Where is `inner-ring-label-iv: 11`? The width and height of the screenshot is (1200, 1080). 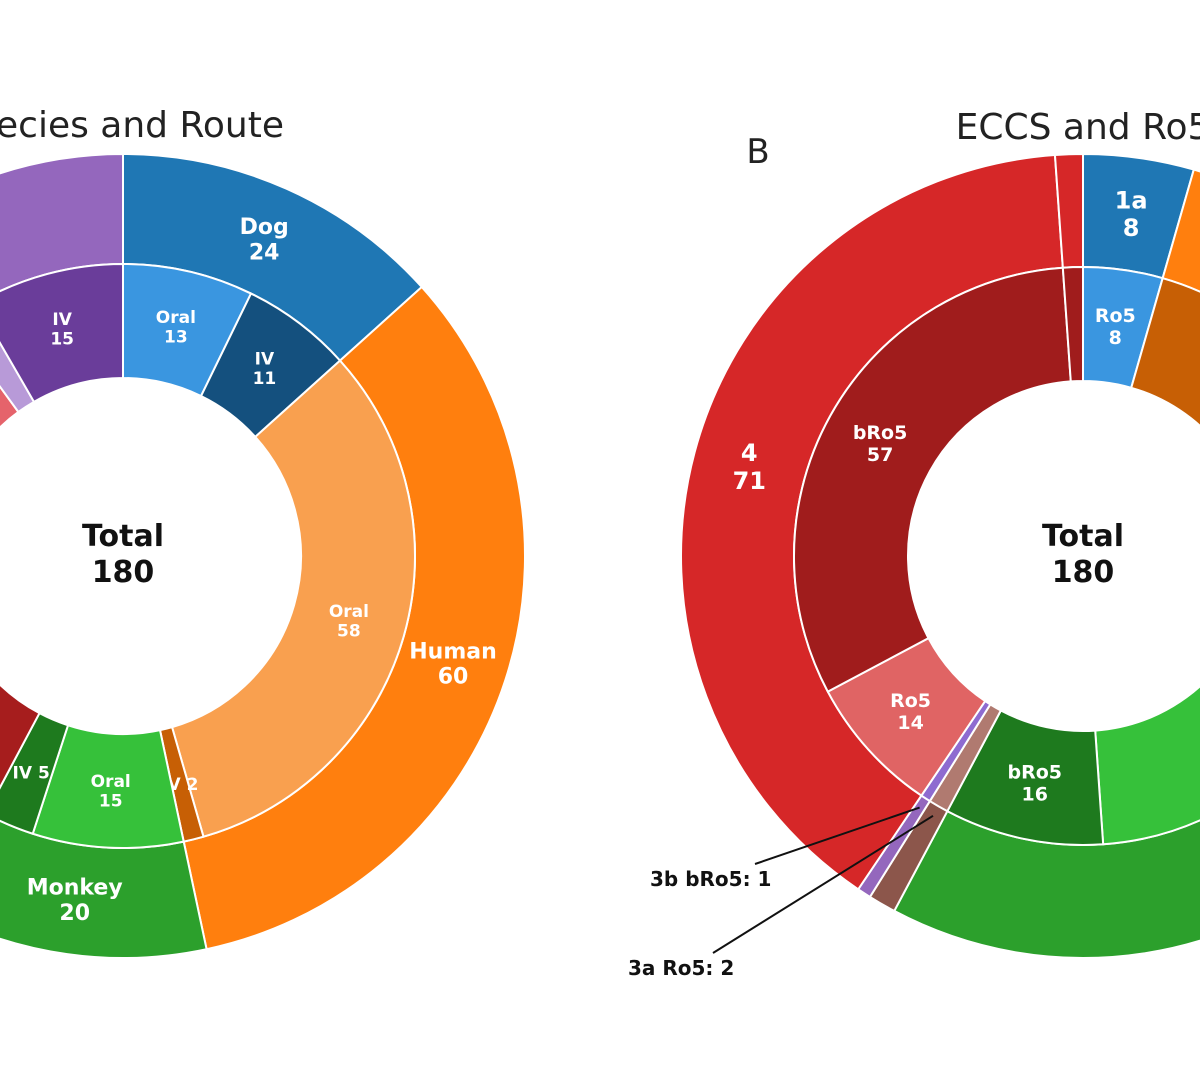
inner-ring-label-iv: 11 is located at coordinates (265, 379).